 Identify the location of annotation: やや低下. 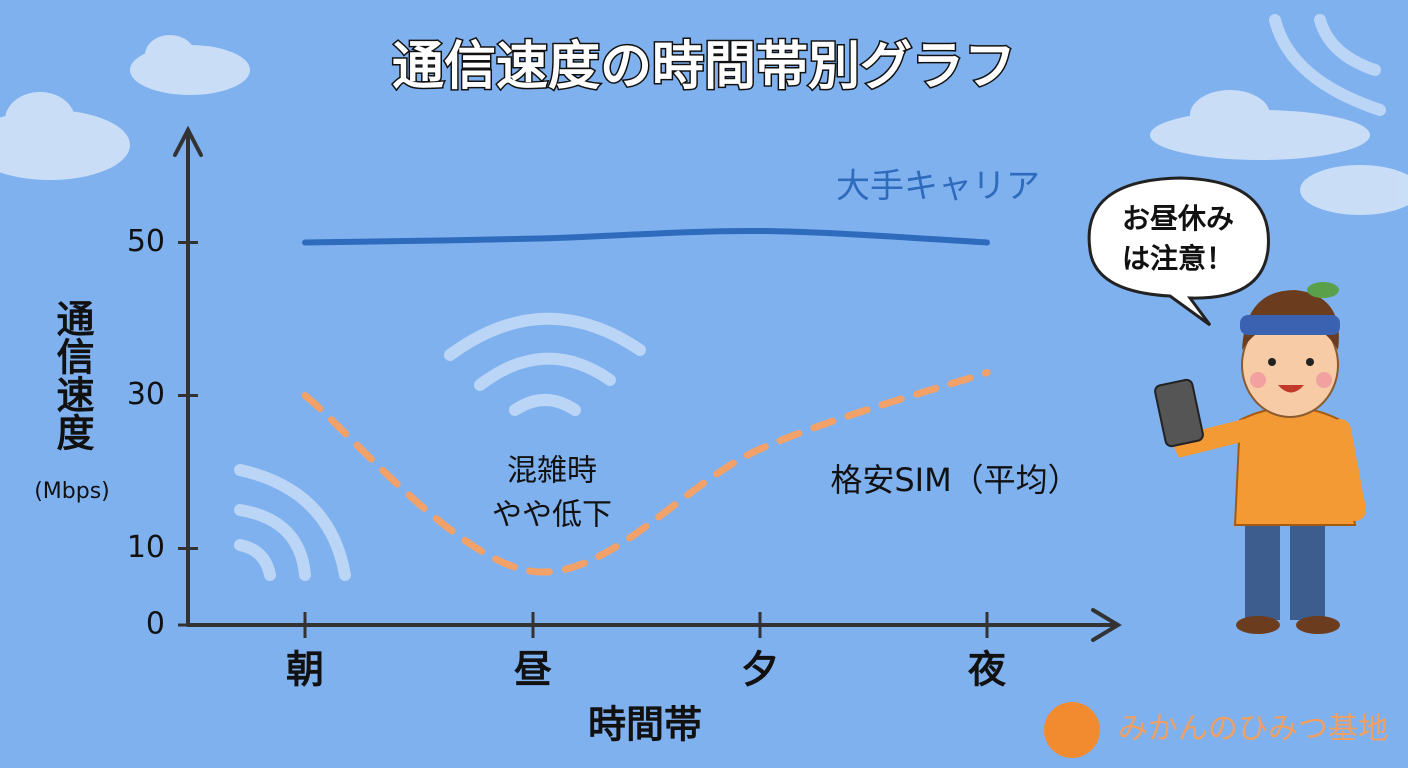
(552, 515).